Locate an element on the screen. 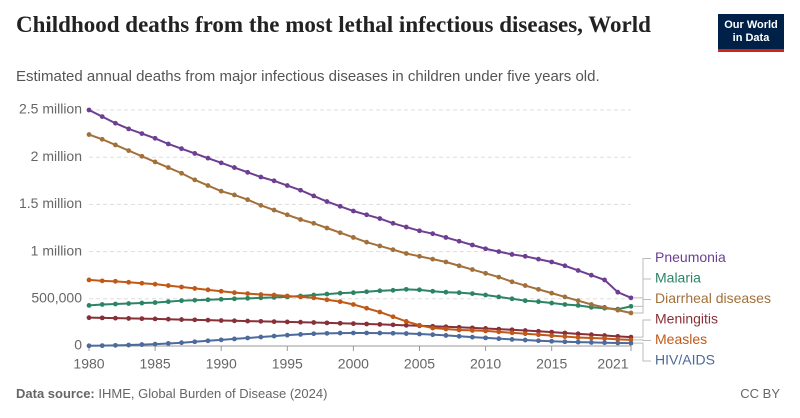 This screenshot has width=800, height=418. x-tick-label: 1995 is located at coordinates (287, 364).